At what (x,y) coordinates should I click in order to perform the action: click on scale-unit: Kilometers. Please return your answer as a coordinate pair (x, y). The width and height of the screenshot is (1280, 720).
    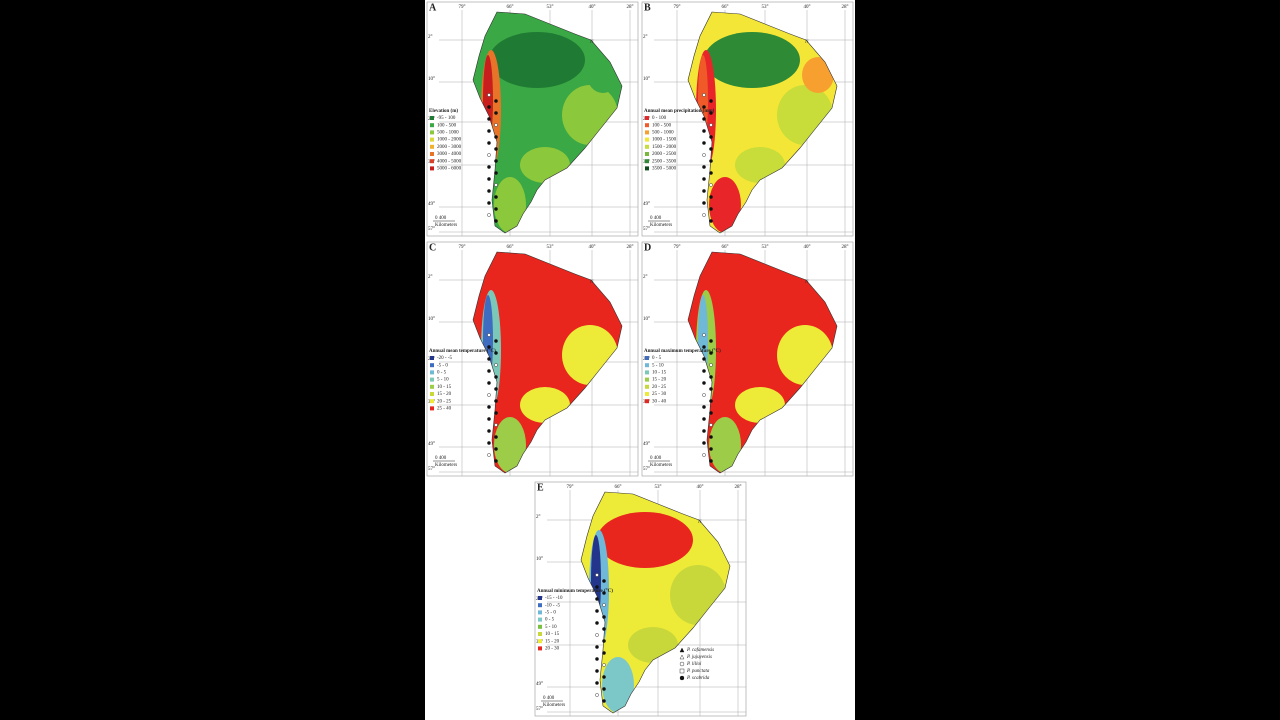
    Looking at the image, I should click on (661, 225).